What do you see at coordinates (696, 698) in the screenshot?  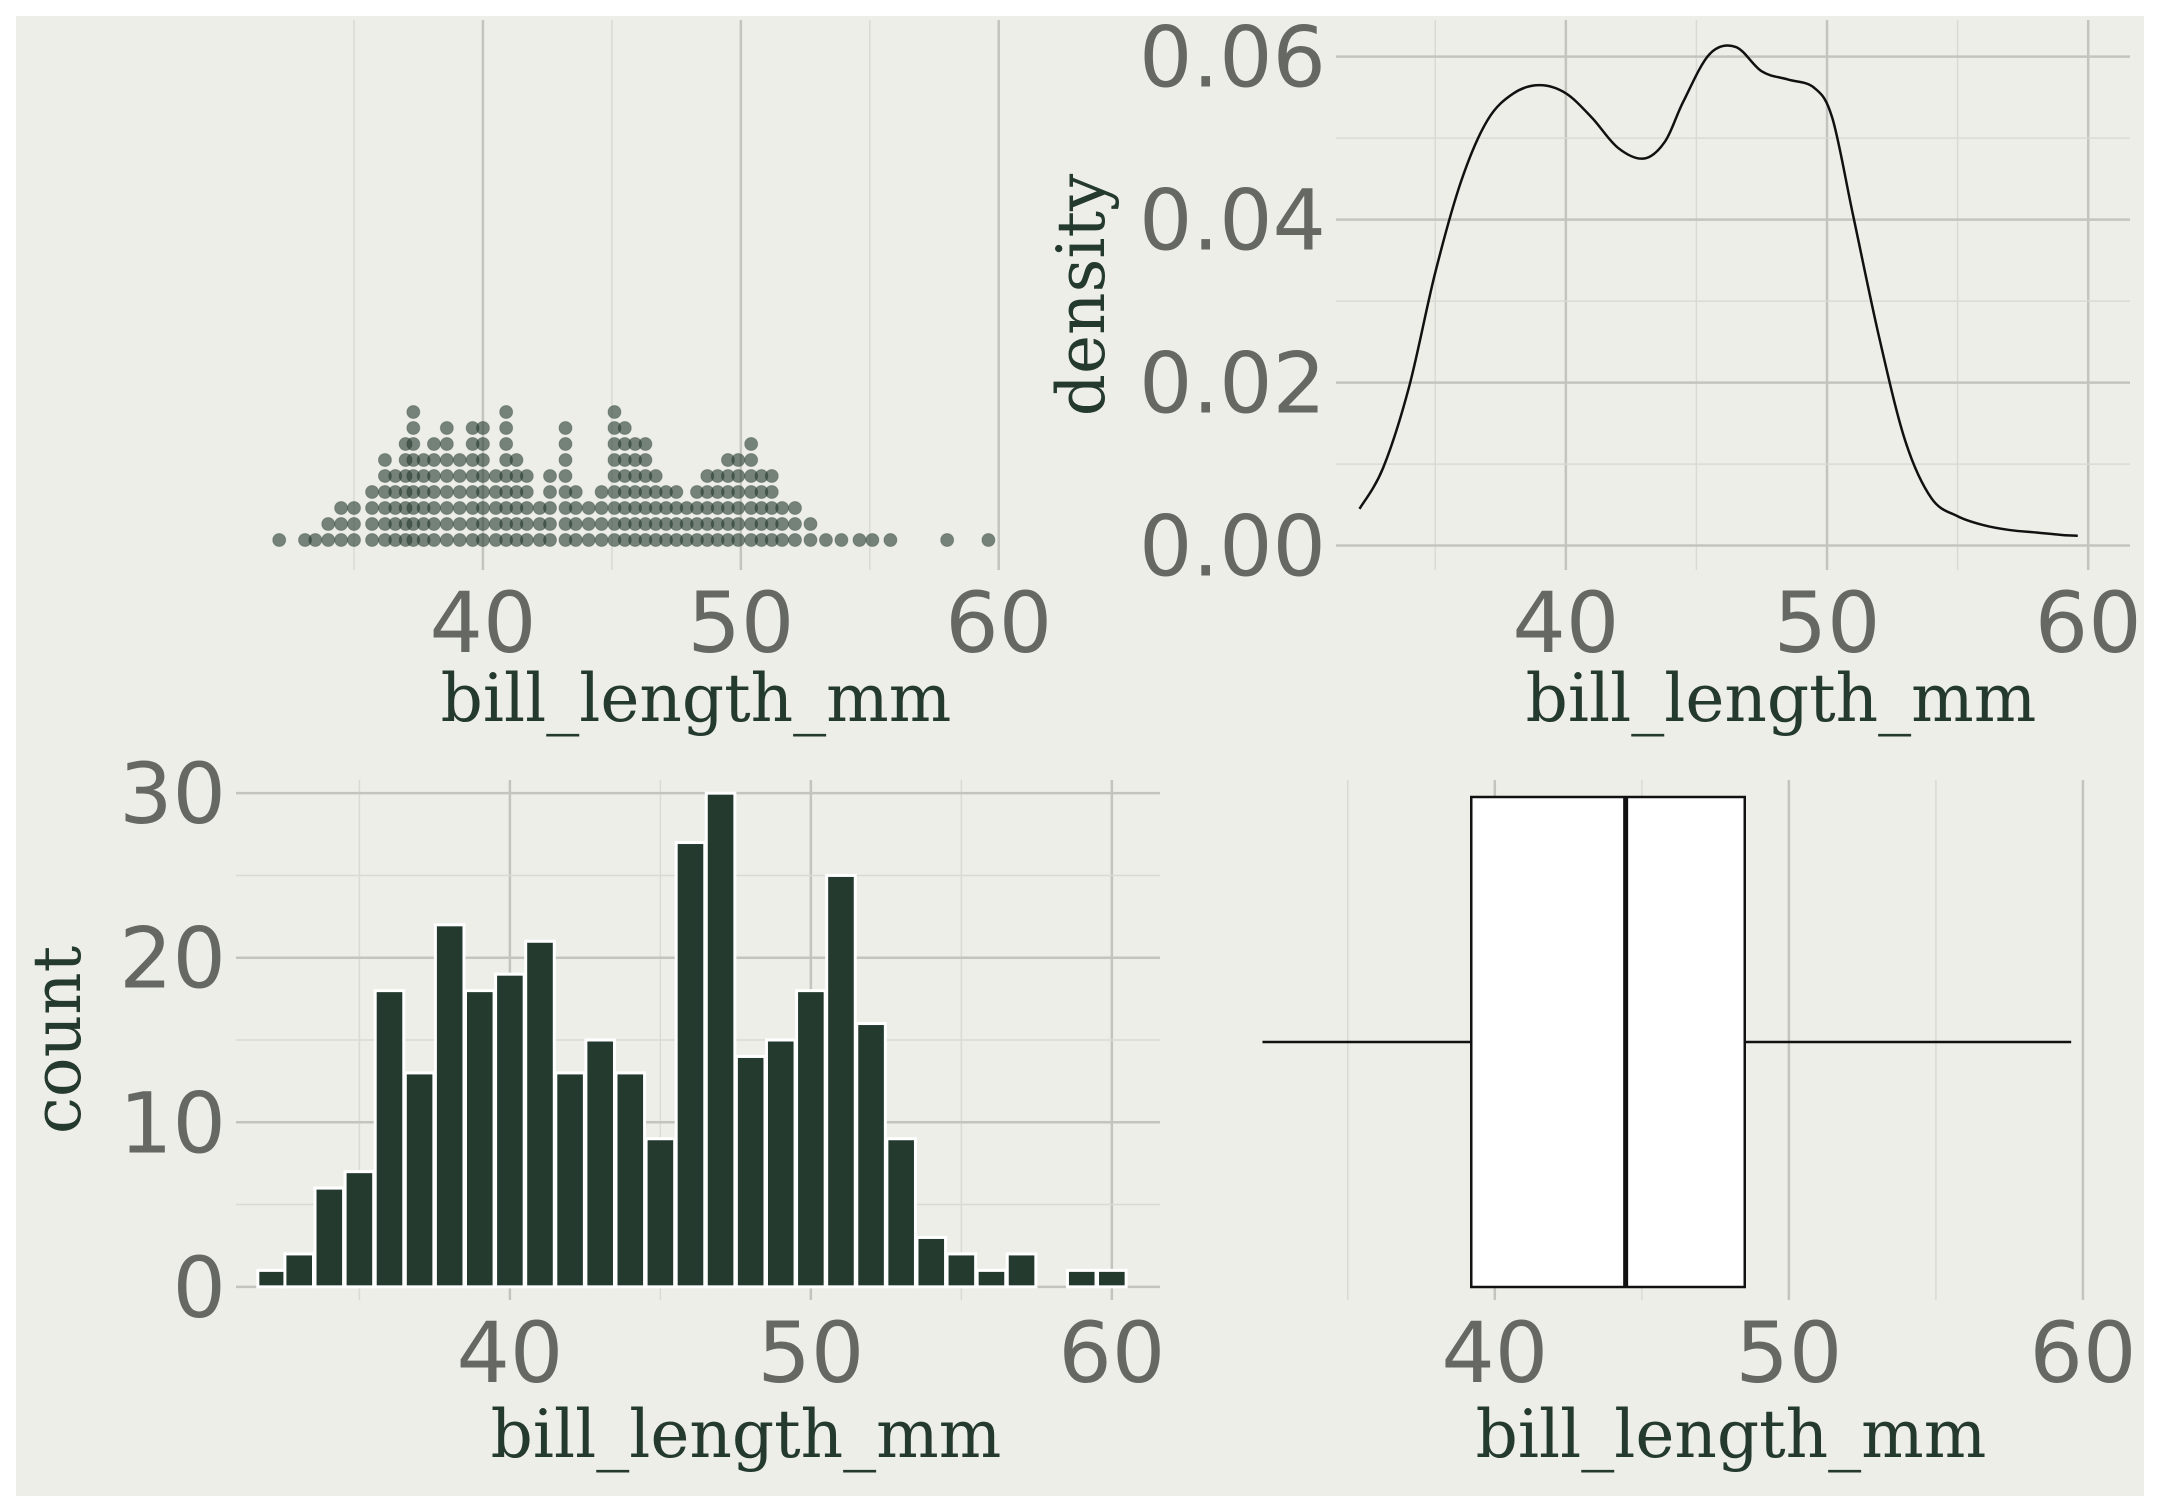 I see `dotplot-x-axis-label: bill_length_mm` at bounding box center [696, 698].